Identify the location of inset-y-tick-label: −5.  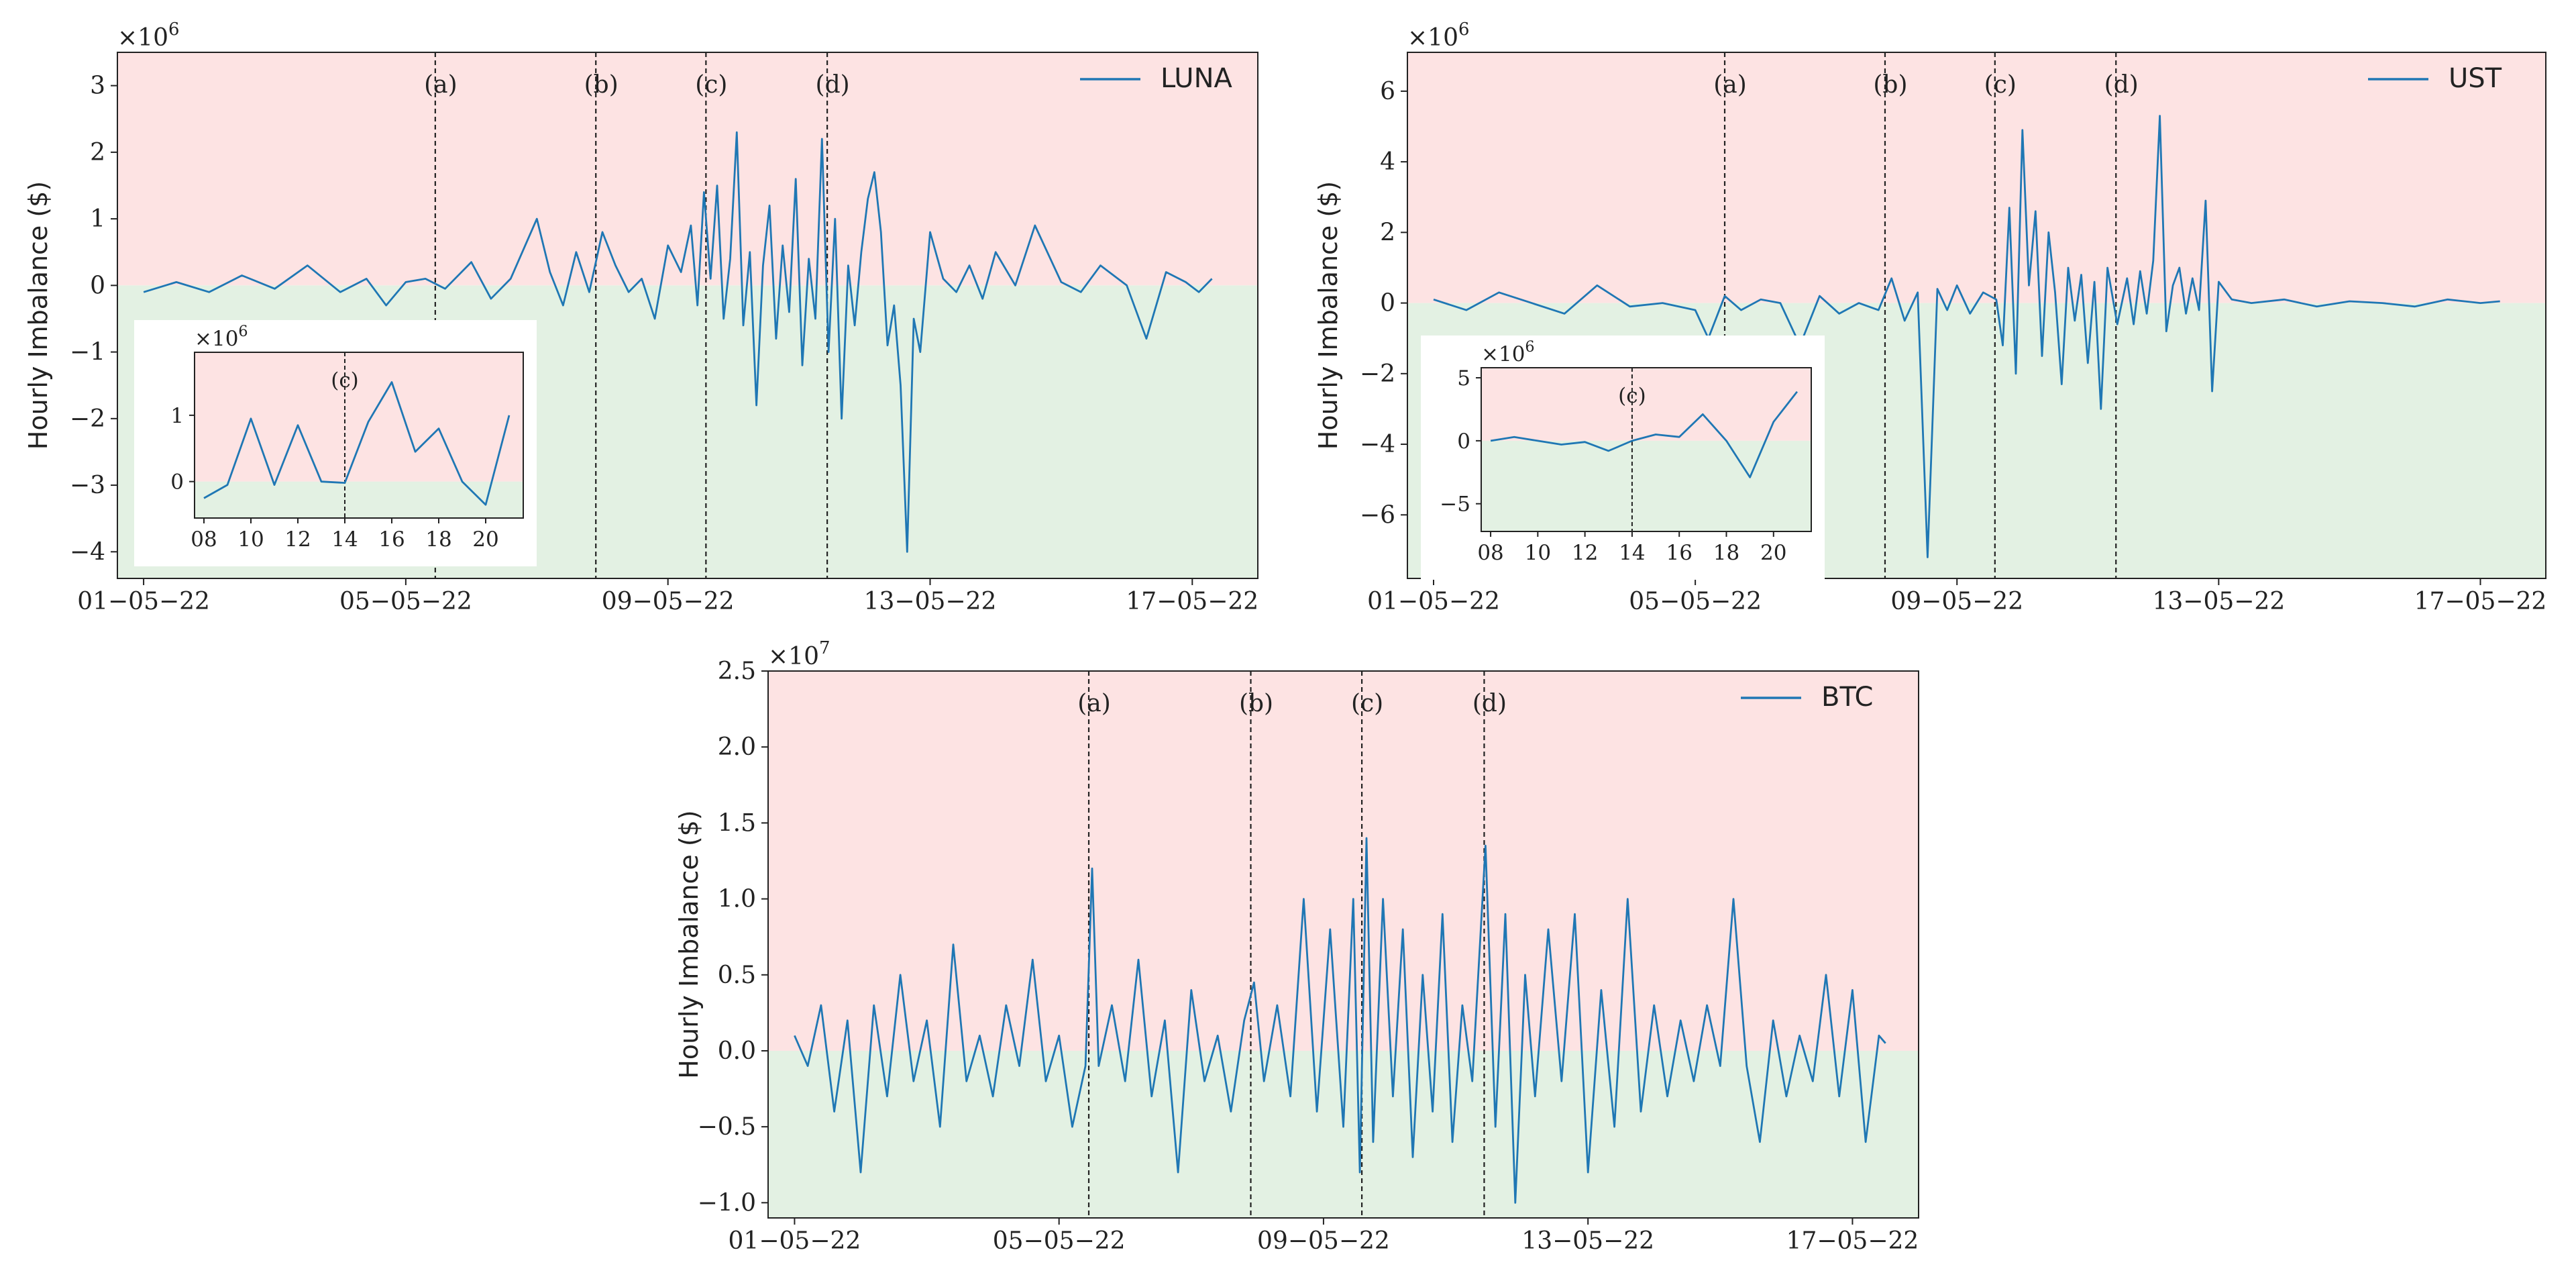
(1455, 505).